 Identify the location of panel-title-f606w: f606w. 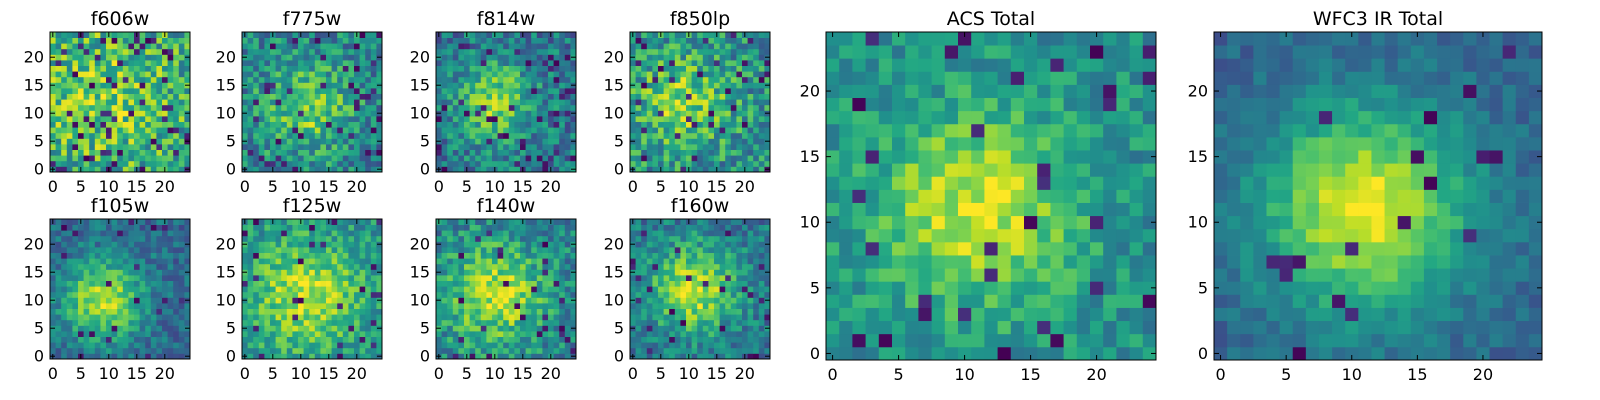
(120, 19).